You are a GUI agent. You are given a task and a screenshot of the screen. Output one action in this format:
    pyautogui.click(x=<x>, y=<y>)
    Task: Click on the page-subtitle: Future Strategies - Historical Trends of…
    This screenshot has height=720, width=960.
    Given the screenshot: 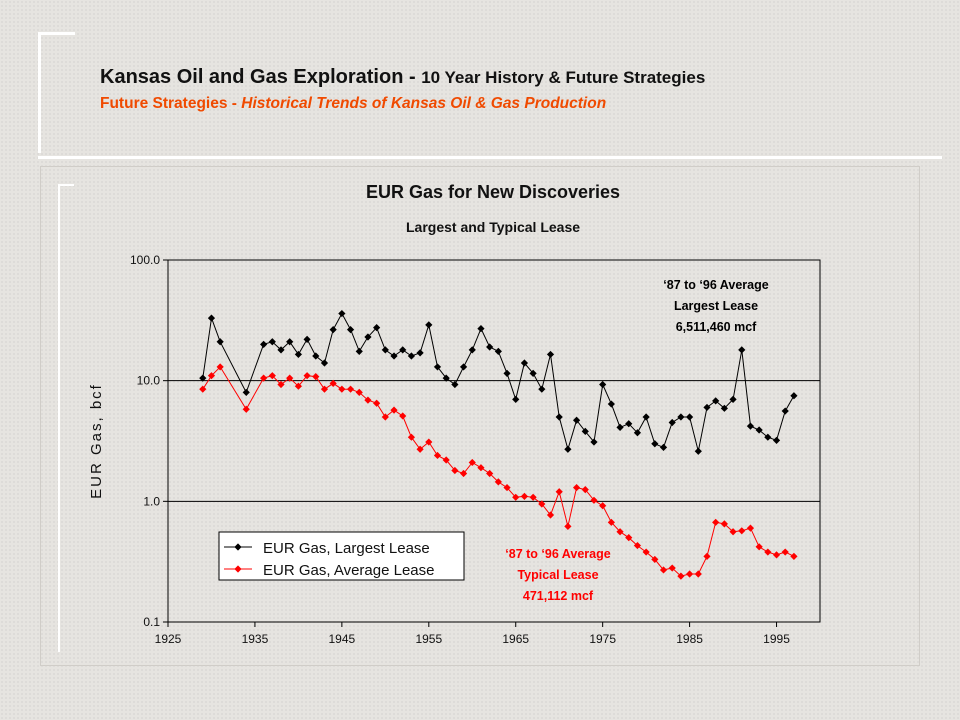 What is the action you would take?
    pyautogui.click(x=520, y=104)
    